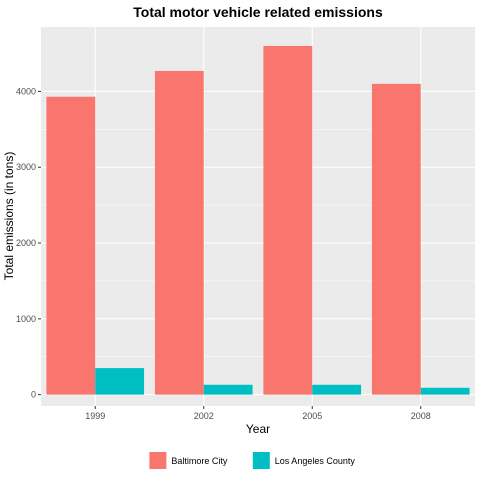 Image resolution: width=480 pixels, height=480 pixels. I want to click on legend: Baltimore City Los Angeles County, so click(252, 460).